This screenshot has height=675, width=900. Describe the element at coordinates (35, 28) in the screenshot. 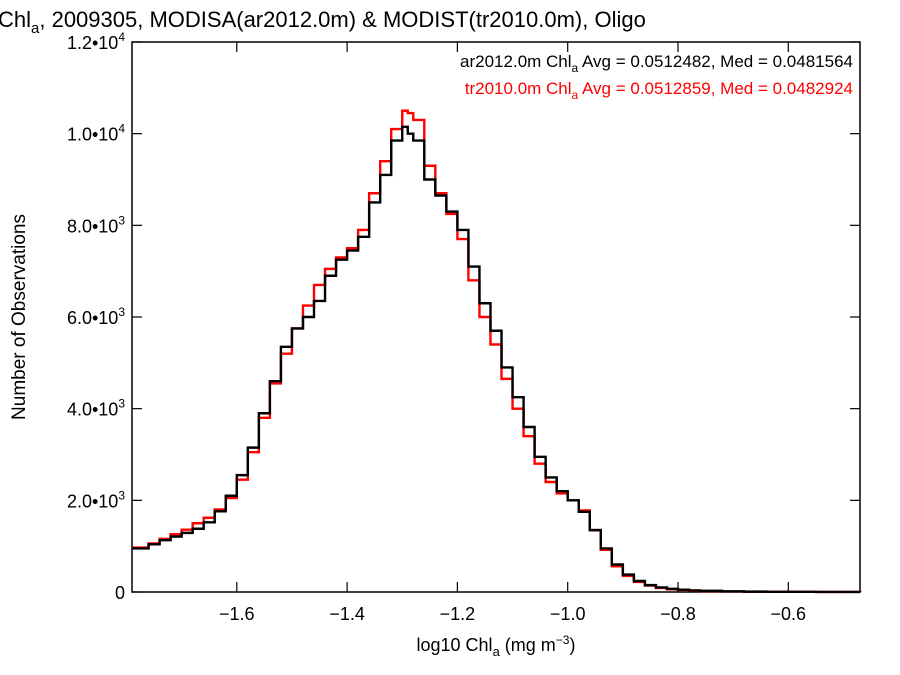

I see `chart-title-subscript: a` at that location.